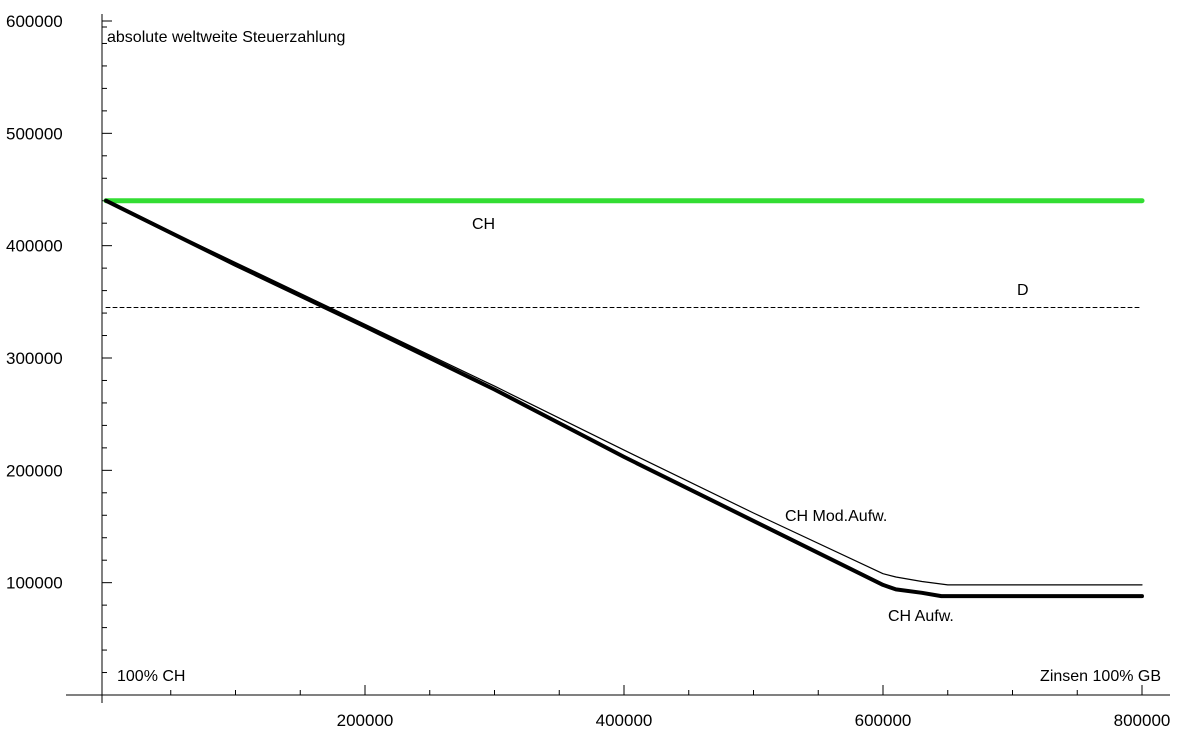  Describe the element at coordinates (365, 720) in the screenshot. I see `x-tick-label: 200000` at that location.